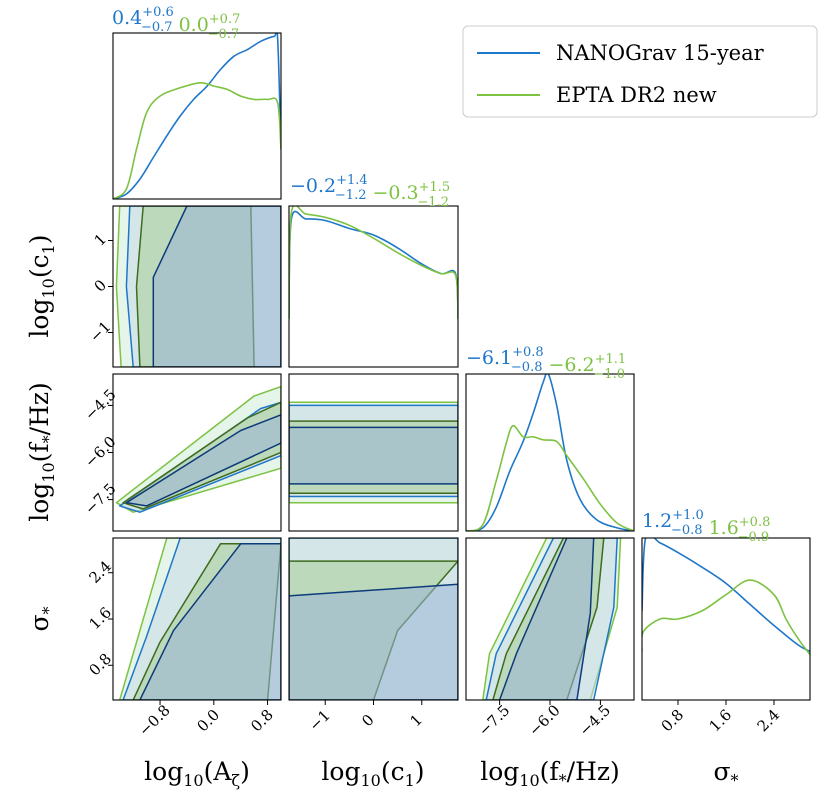  What do you see at coordinates (636, 95) in the screenshot?
I see `legend-label-1: EPTA DR2 new` at bounding box center [636, 95].